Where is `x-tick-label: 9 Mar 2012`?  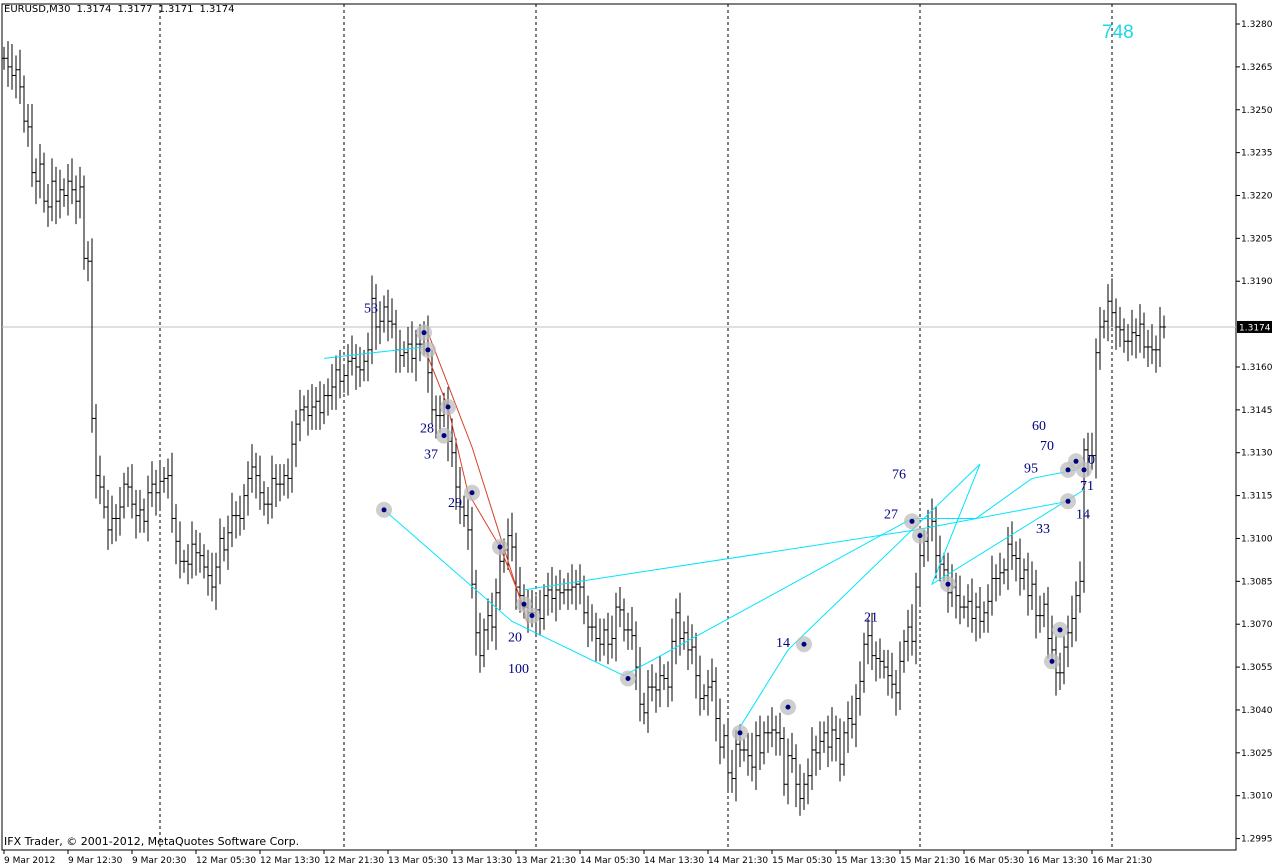 x-tick-label: 9 Mar 2012 is located at coordinates (29, 861).